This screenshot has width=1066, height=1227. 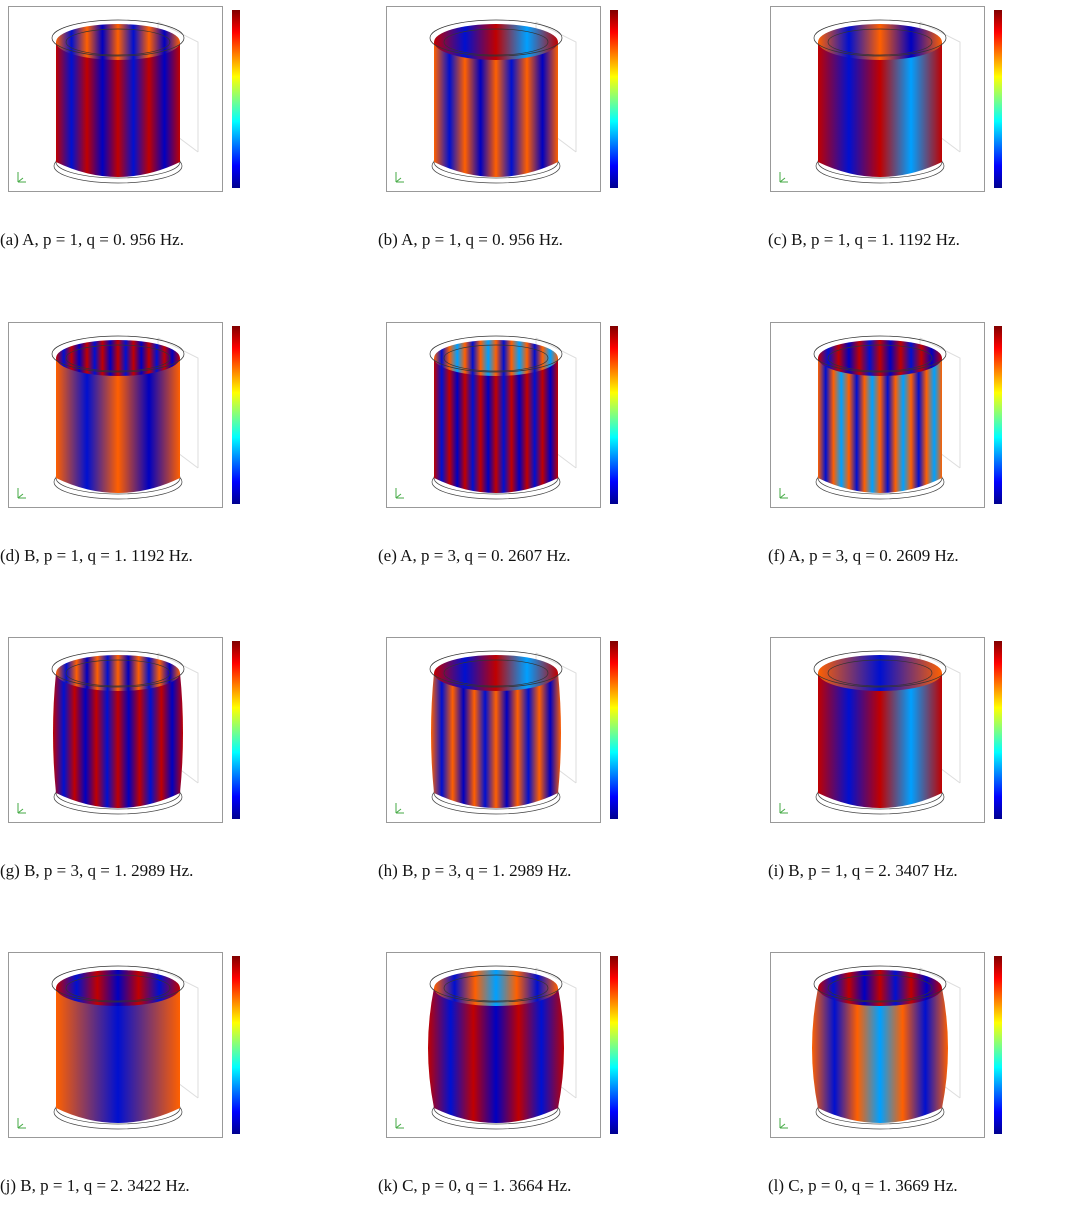 What do you see at coordinates (863, 870) in the screenshot?
I see `subfigure-caption: (i) B, p = 1, q = 2. 3407 Hz.` at bounding box center [863, 870].